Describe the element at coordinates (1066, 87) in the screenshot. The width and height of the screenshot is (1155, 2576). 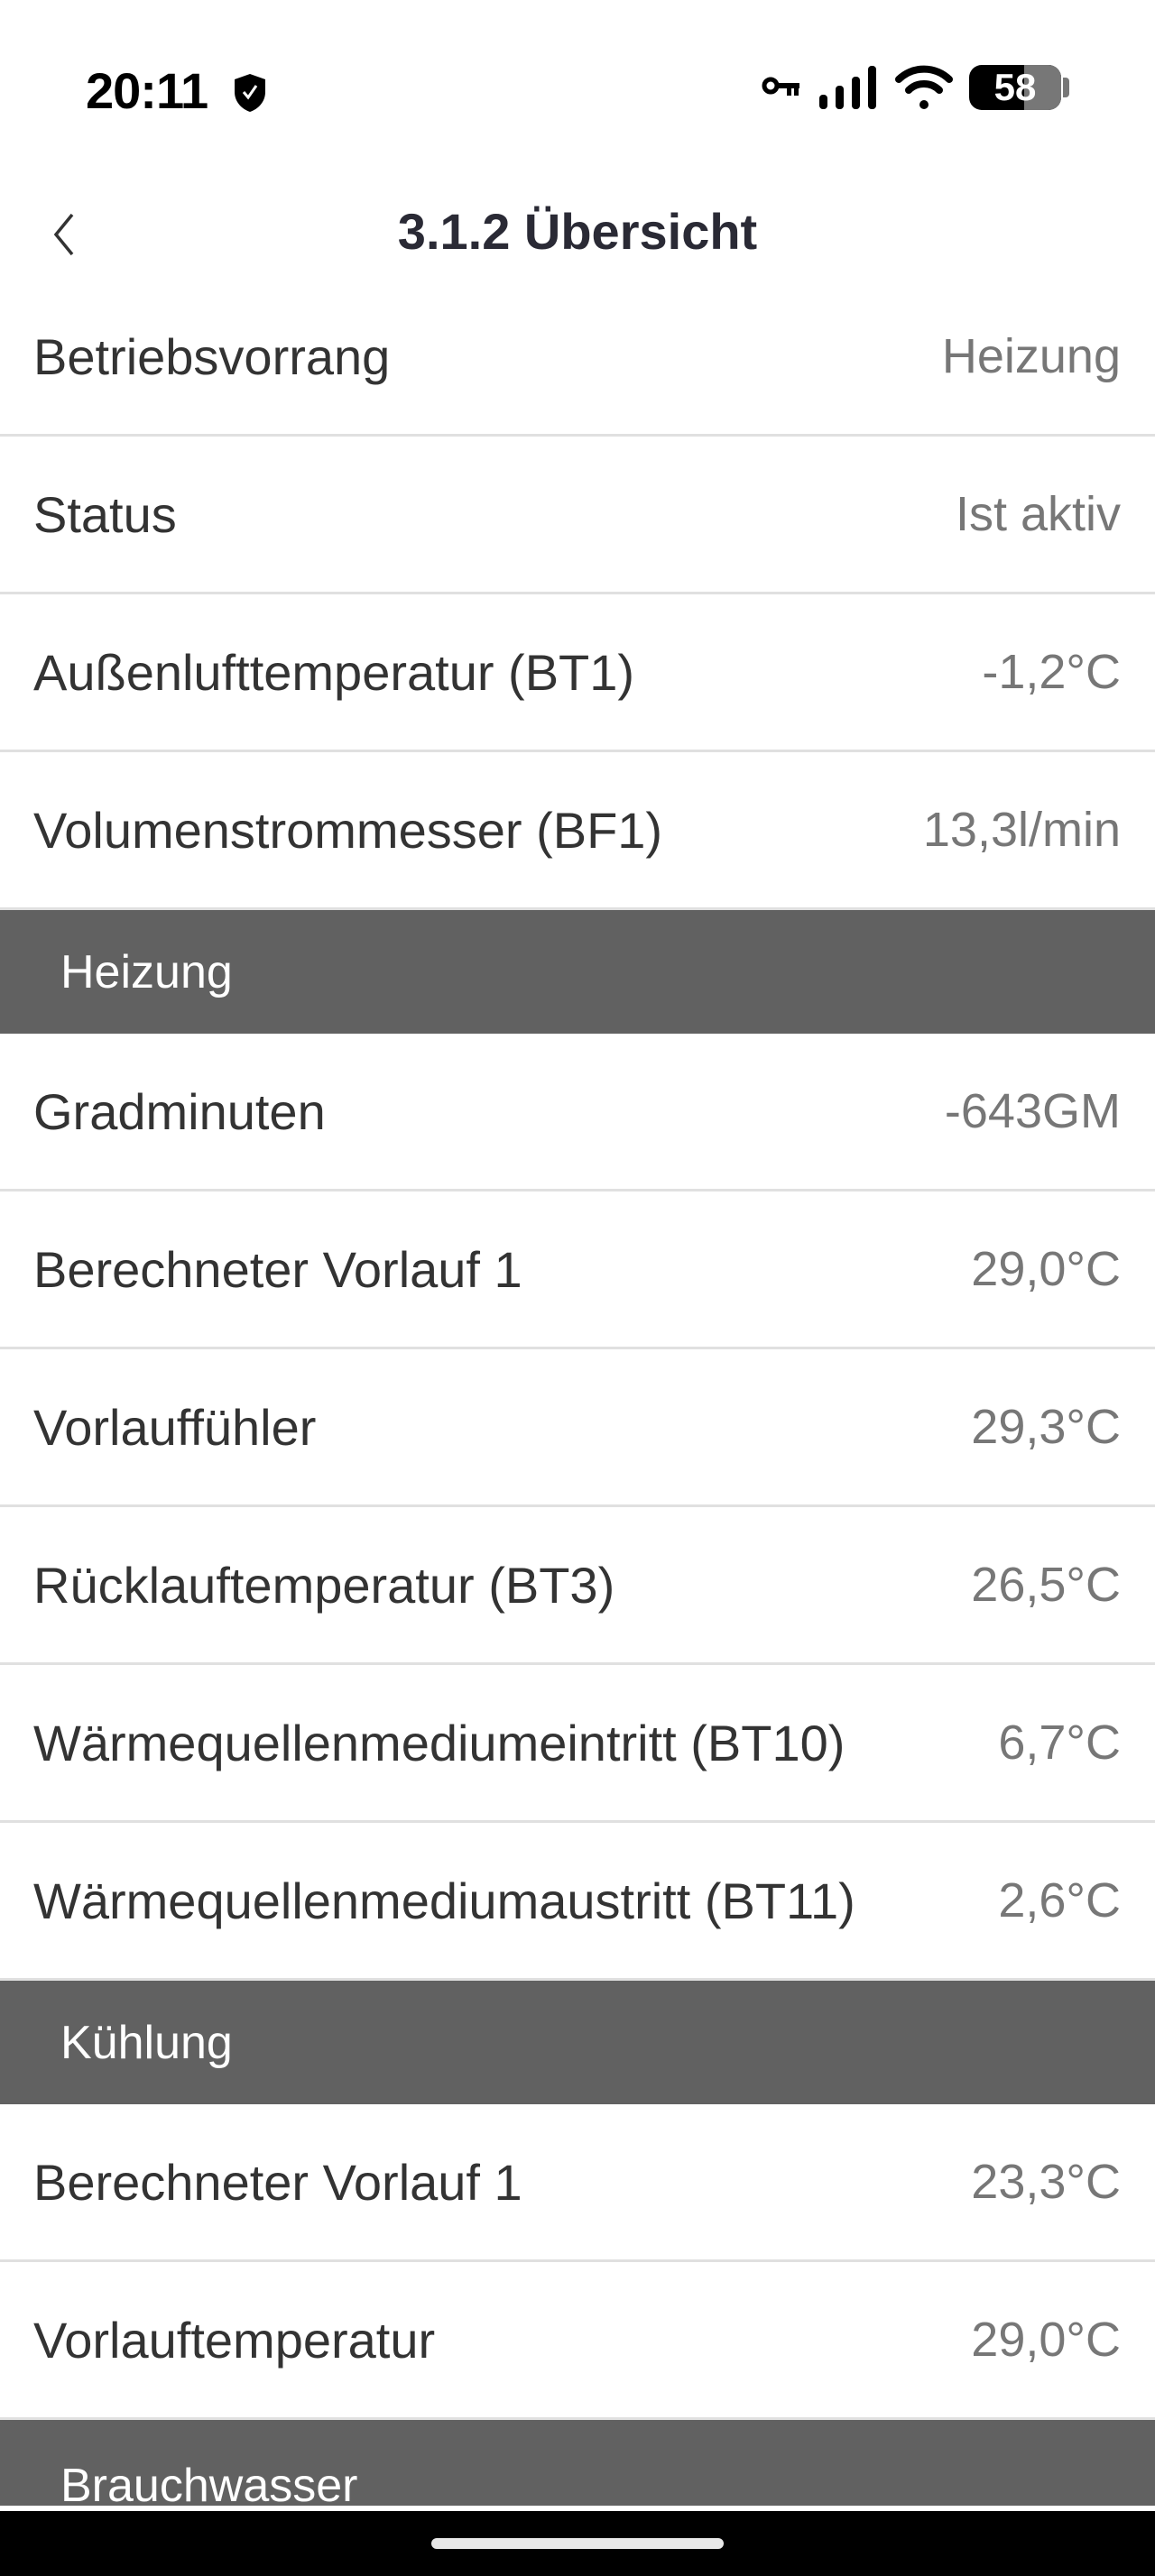
I see `battery-nub` at that location.